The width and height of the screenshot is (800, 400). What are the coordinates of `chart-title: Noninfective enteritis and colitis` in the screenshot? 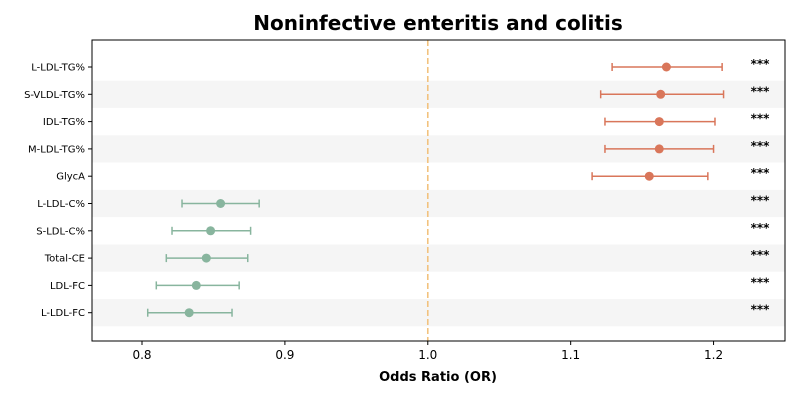 It's located at (437, 23).